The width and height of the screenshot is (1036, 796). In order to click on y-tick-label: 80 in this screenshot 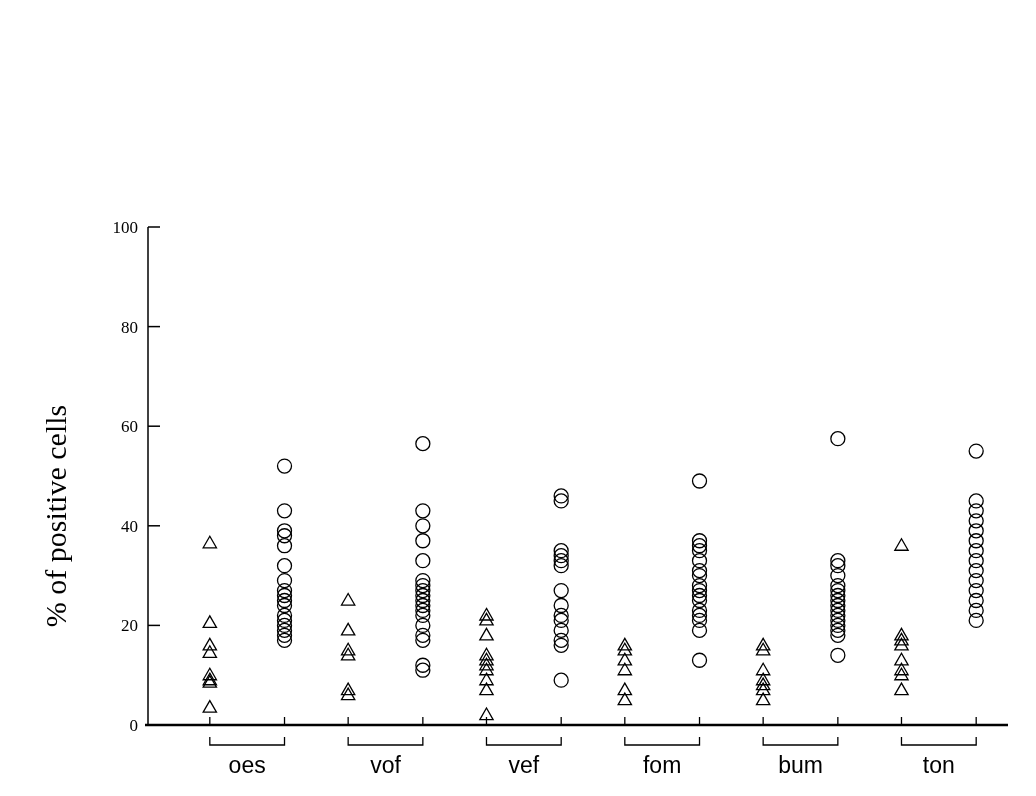, I will do `click(129, 327)`.